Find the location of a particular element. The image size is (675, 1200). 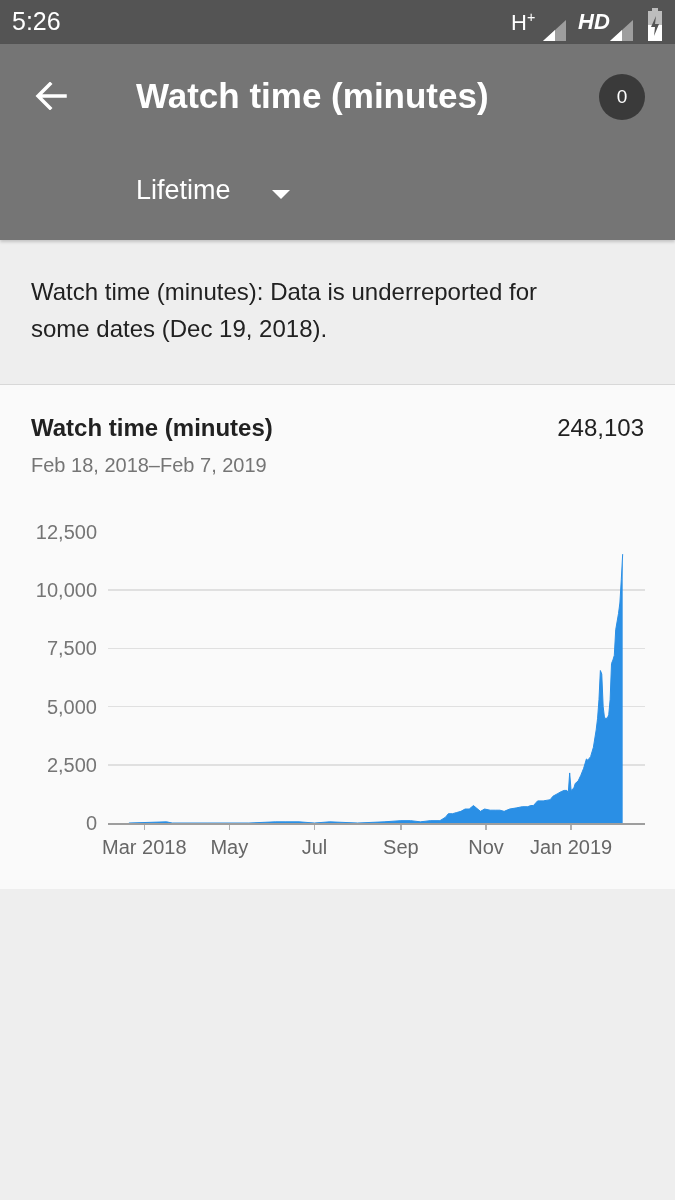

text: 248,103 is located at coordinates (600, 428).